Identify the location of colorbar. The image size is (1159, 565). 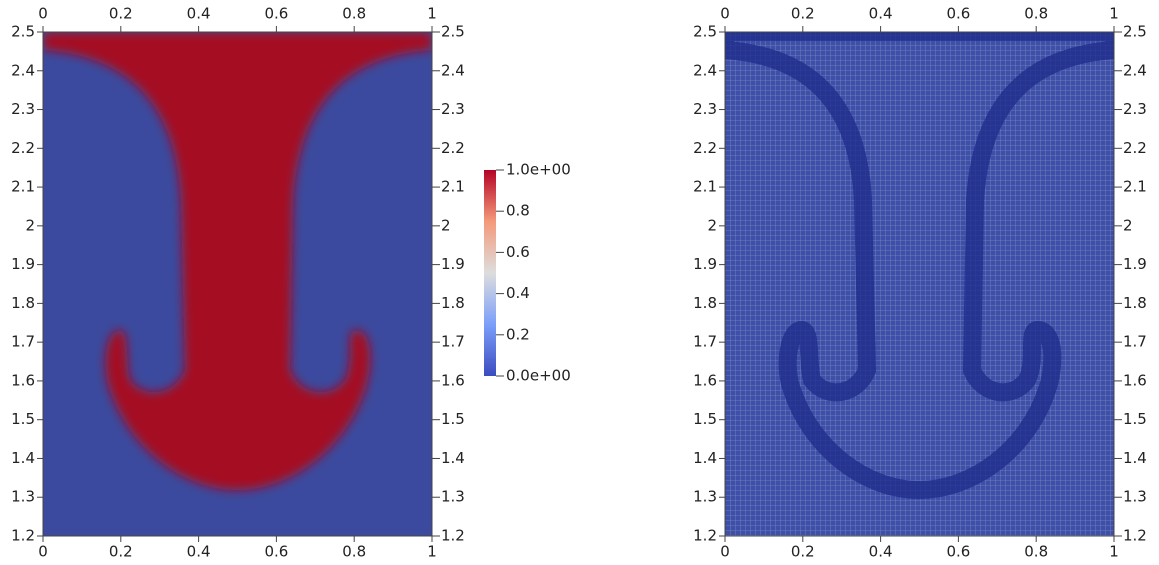
(490, 273).